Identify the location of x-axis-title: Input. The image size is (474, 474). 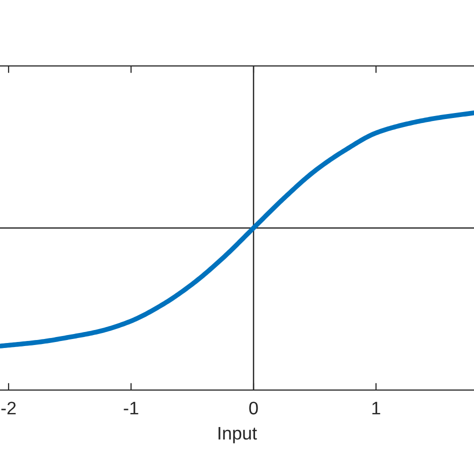
(237, 435).